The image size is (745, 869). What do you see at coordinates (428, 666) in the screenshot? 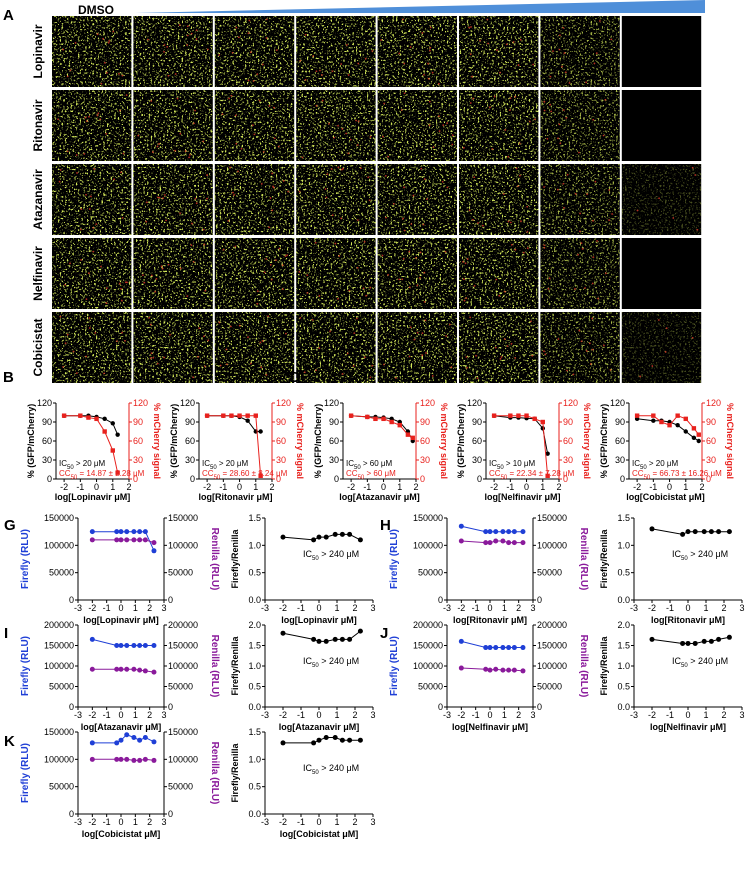
I see `y-tick-label: 100000` at bounding box center [428, 666].